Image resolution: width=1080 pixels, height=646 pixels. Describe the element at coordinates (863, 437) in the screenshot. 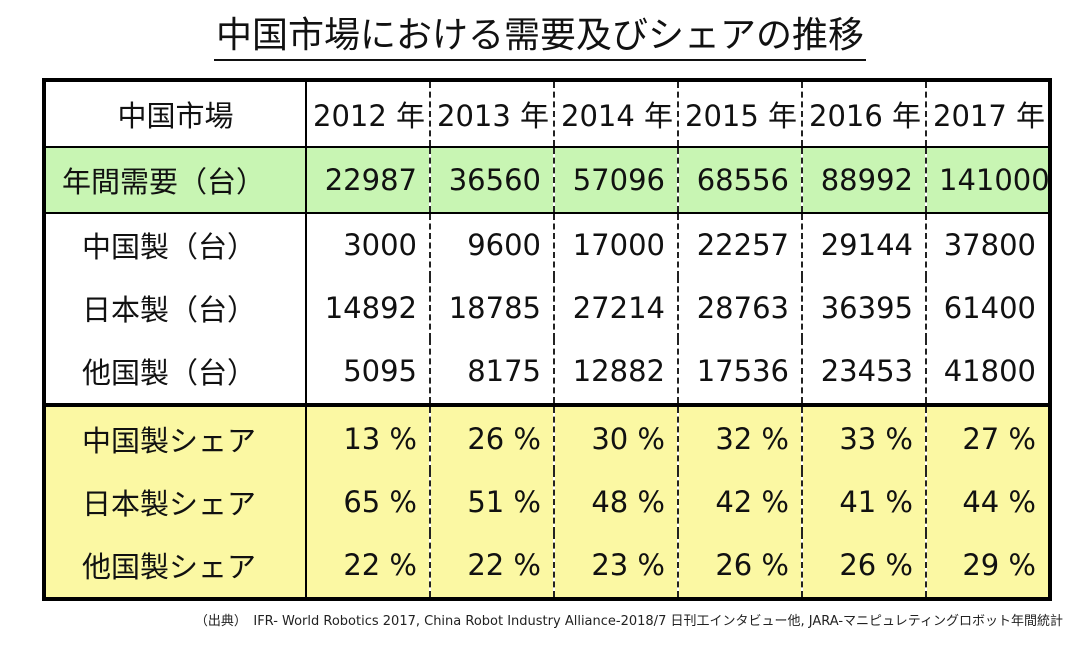

I see `value-cell: 33 %` at that location.